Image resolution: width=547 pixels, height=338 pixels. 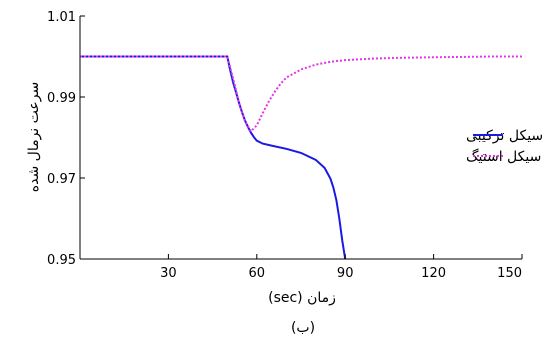 What do you see at coordinates (61, 179) in the screenshot?
I see `y-tick-label: 0.97` at bounding box center [61, 179].